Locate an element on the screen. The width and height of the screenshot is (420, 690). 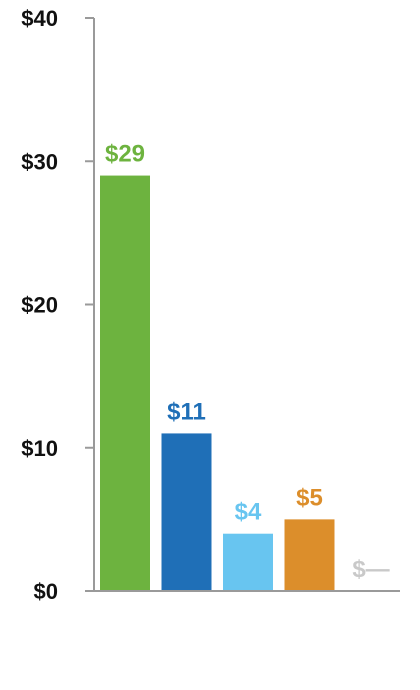
y-tick-label: $40 is located at coordinates (39, 18).